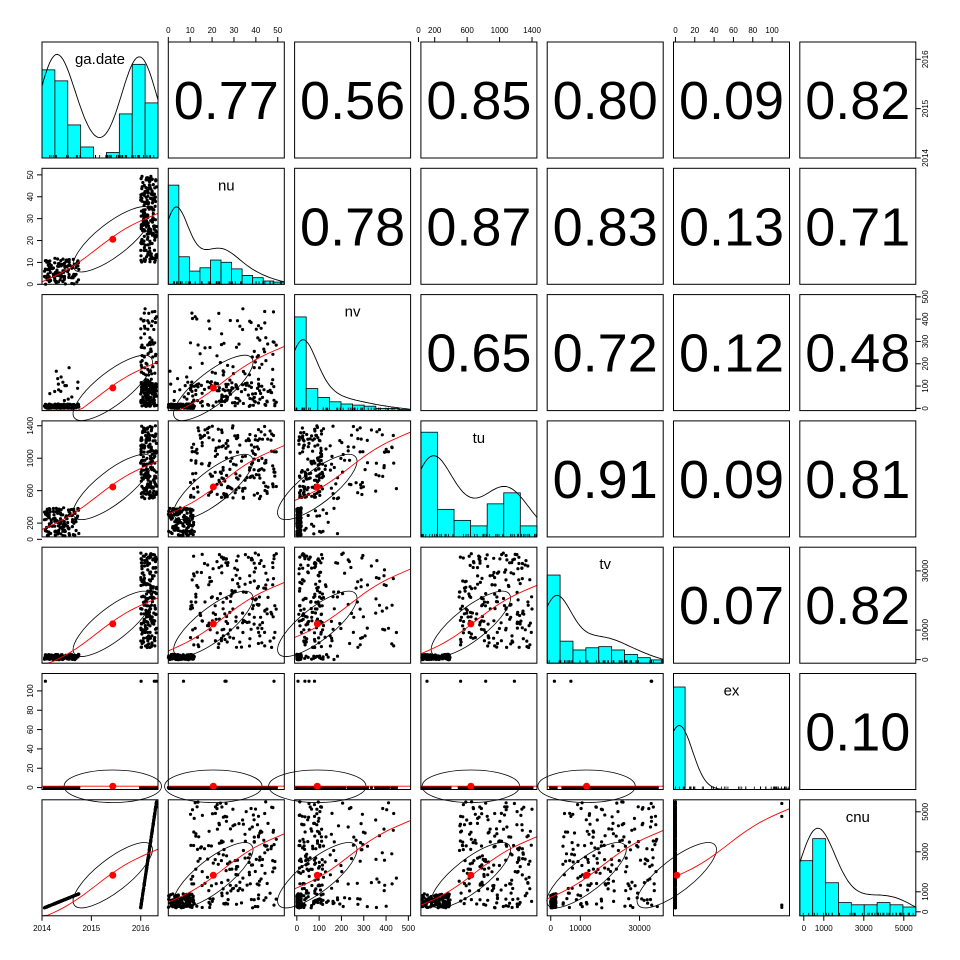  Describe the element at coordinates (605, 354) in the screenshot. I see `correlation-value: 0.72` at that location.